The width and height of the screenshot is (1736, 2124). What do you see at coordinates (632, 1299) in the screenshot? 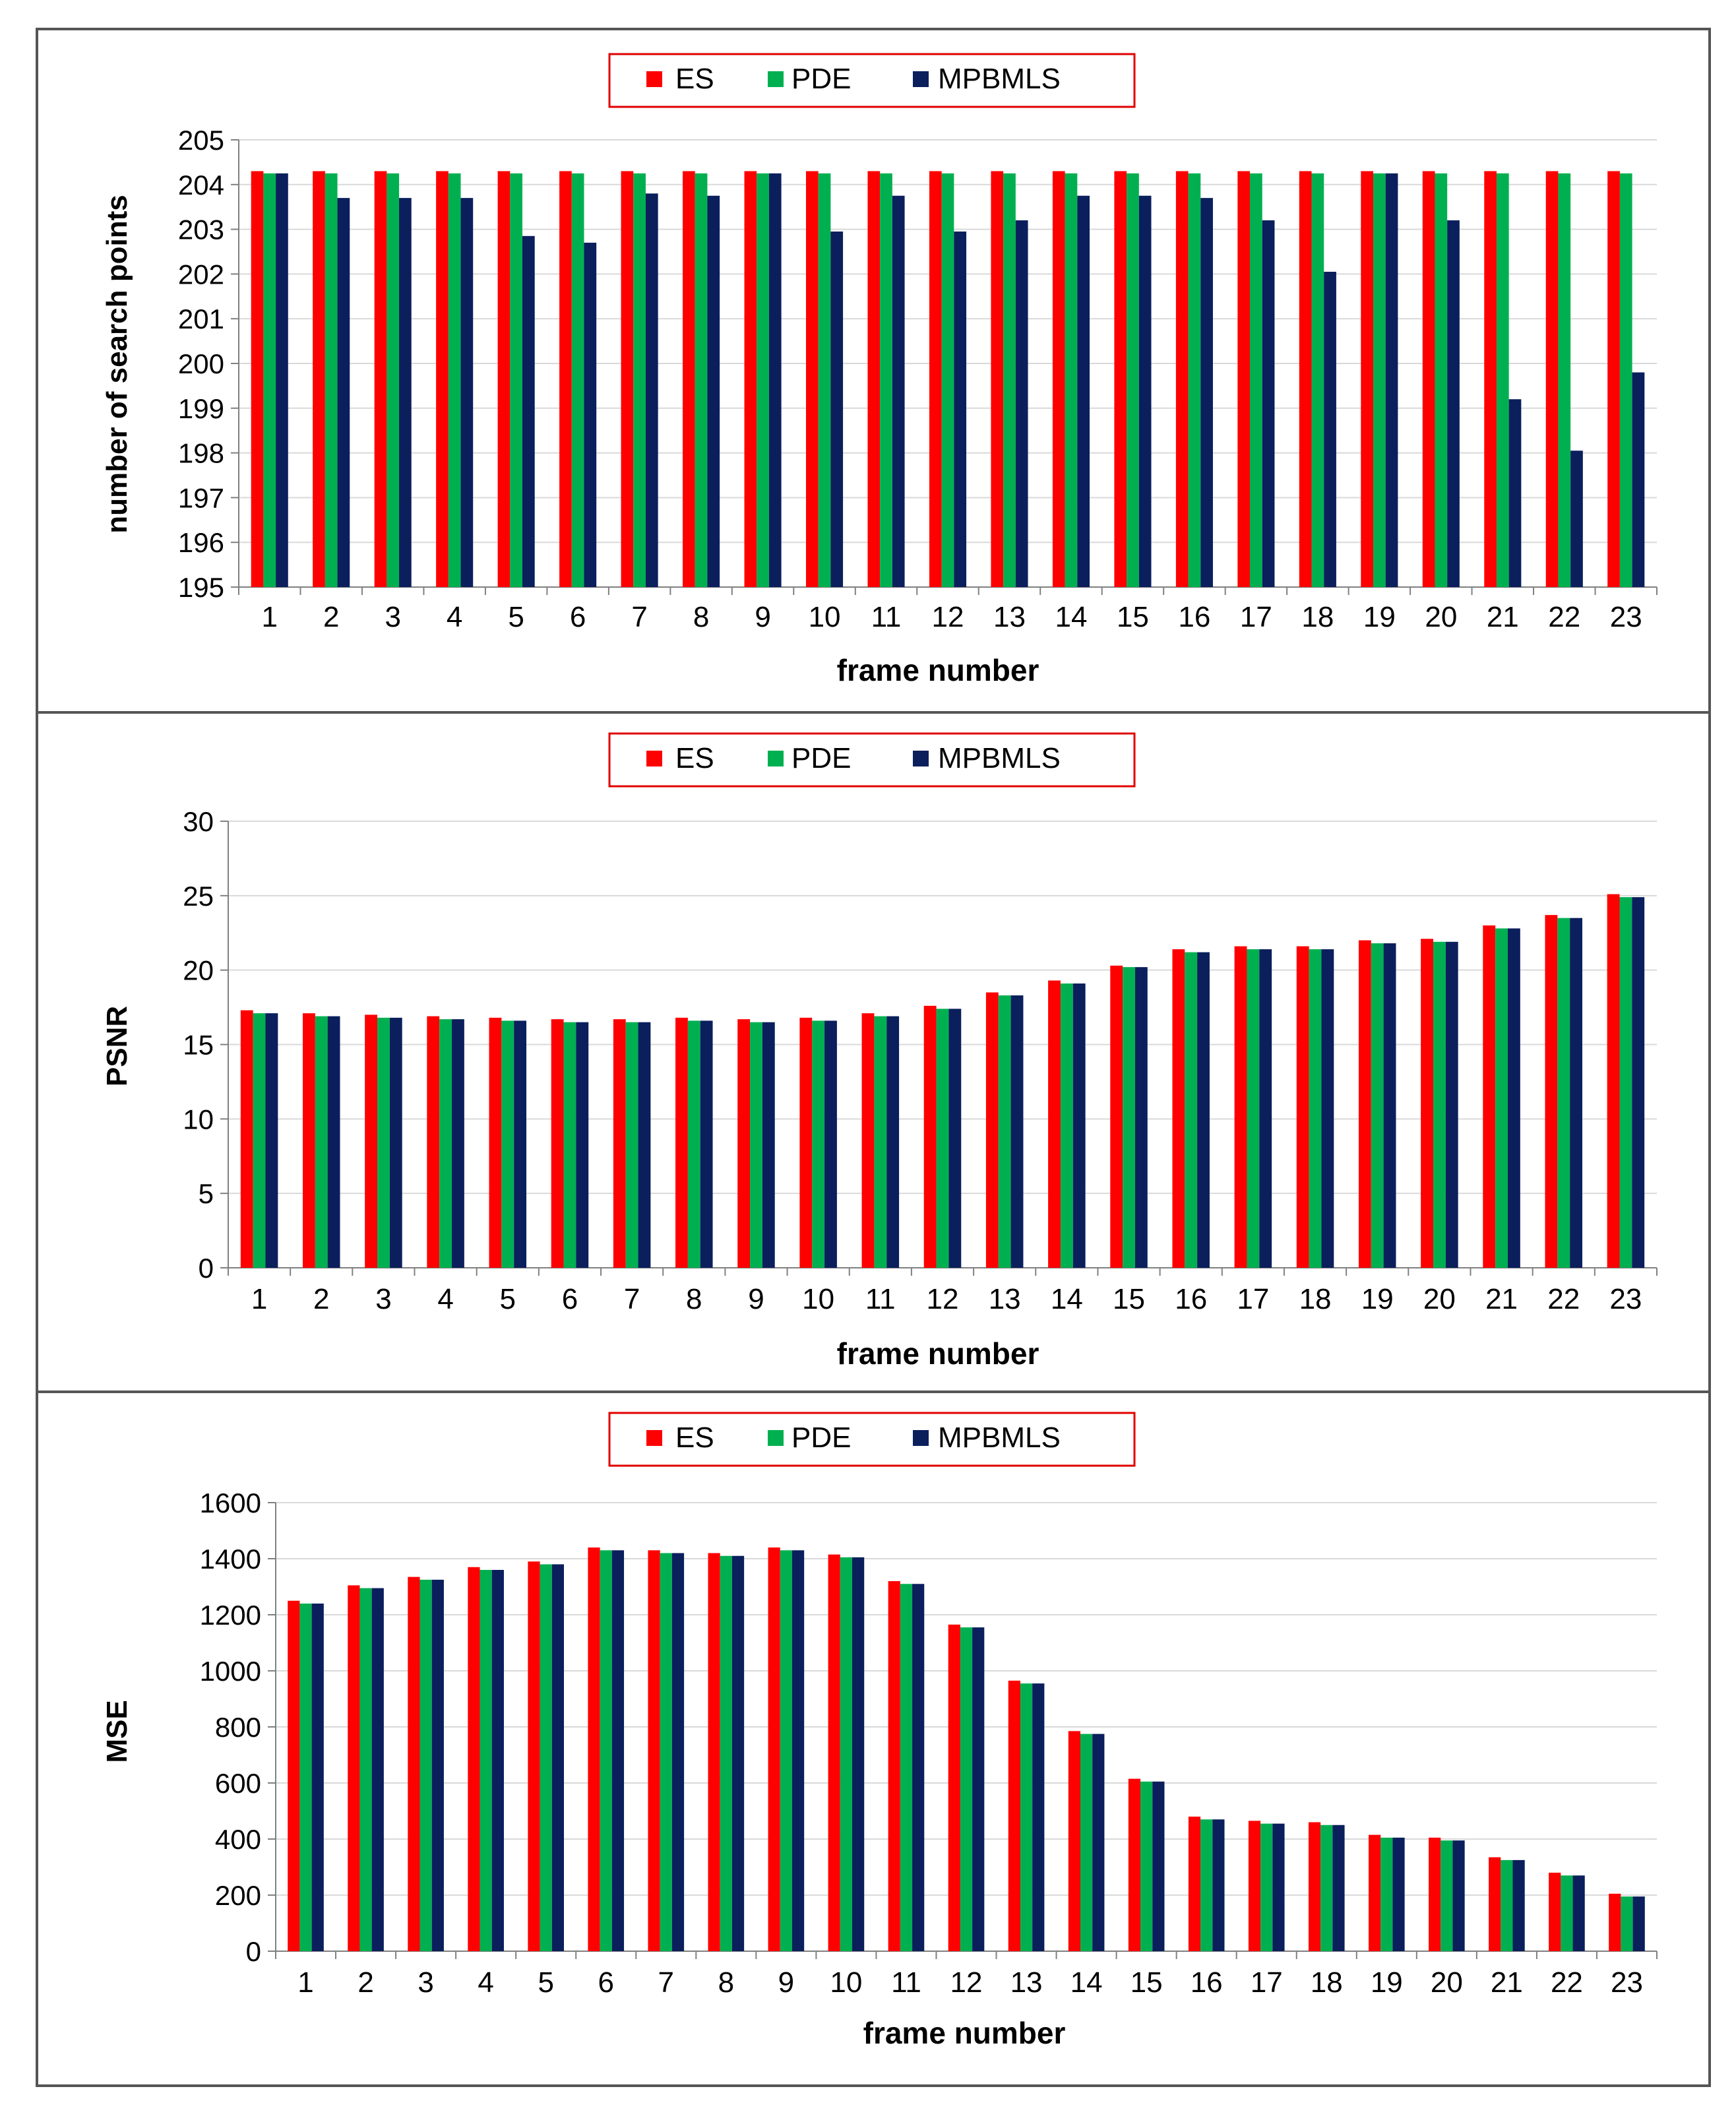
I see `x-tick-label: 7` at bounding box center [632, 1299].